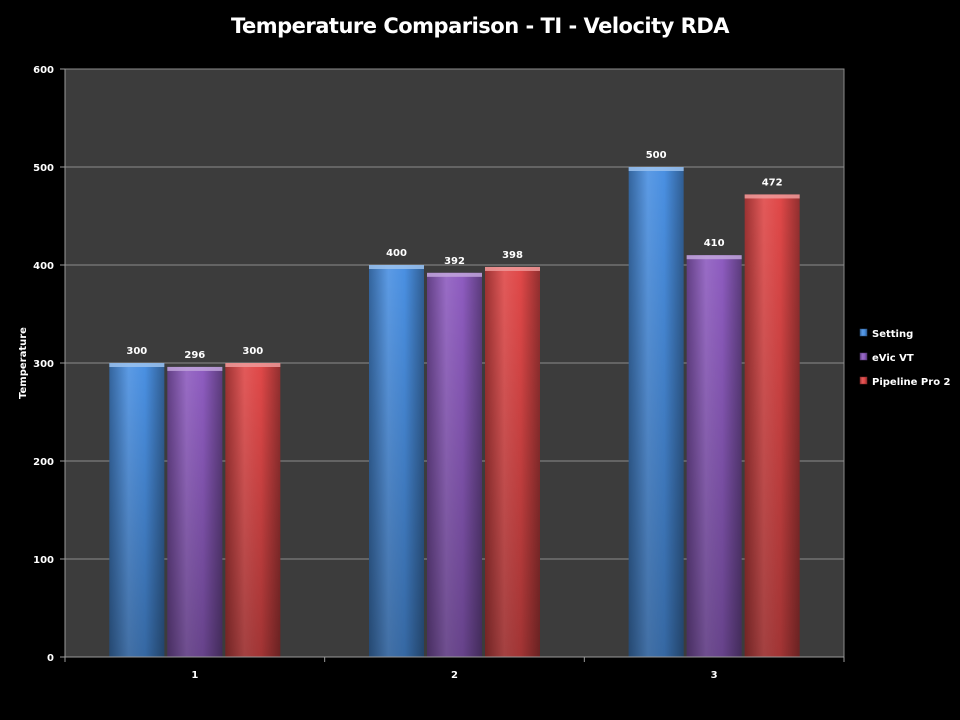 The height and width of the screenshot is (720, 960). I want to click on y-axis-label: Temperature, so click(23, 363).